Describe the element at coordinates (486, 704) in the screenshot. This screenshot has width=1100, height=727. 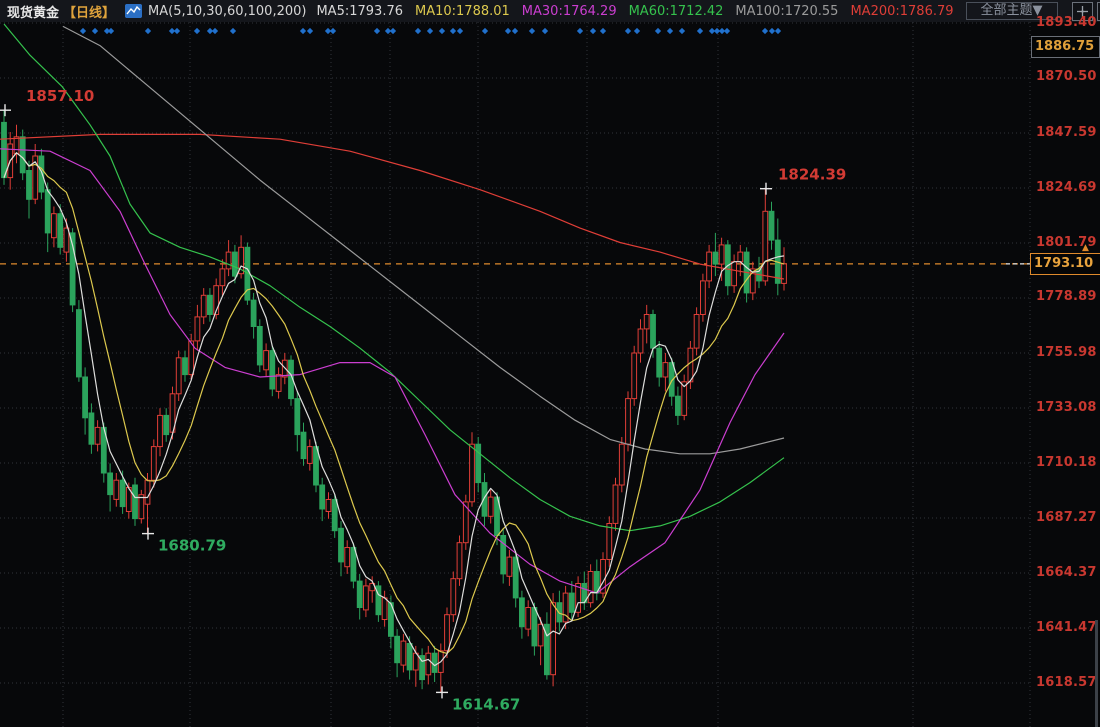
I see `annotation-1614.67: 1614.67` at that location.